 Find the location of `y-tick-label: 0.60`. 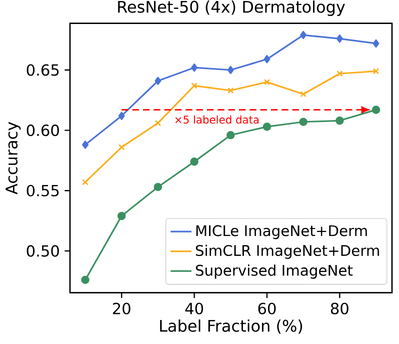

y-tick-label: 0.60 is located at coordinates (42, 130).